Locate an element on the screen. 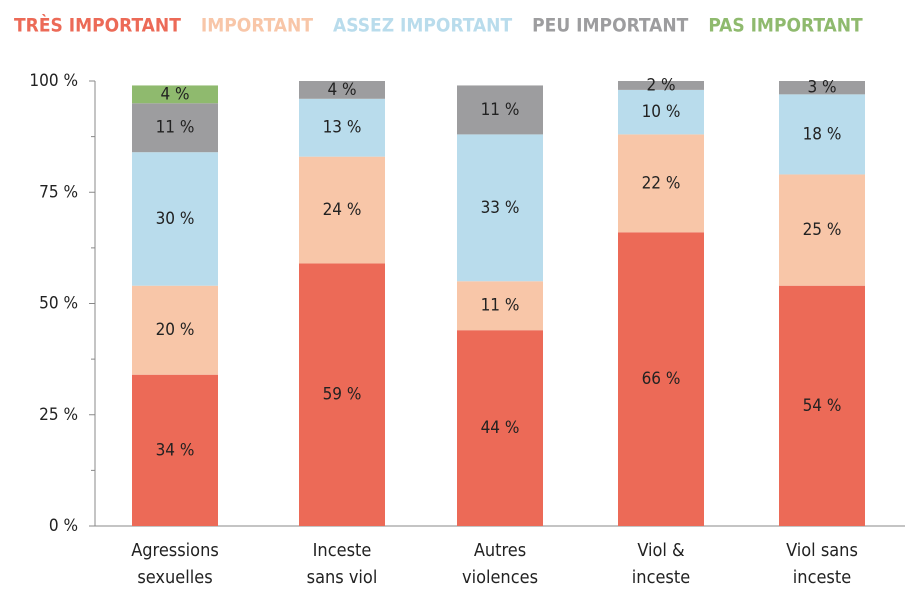 The image size is (909, 590). data-label: 18 % is located at coordinates (822, 134).